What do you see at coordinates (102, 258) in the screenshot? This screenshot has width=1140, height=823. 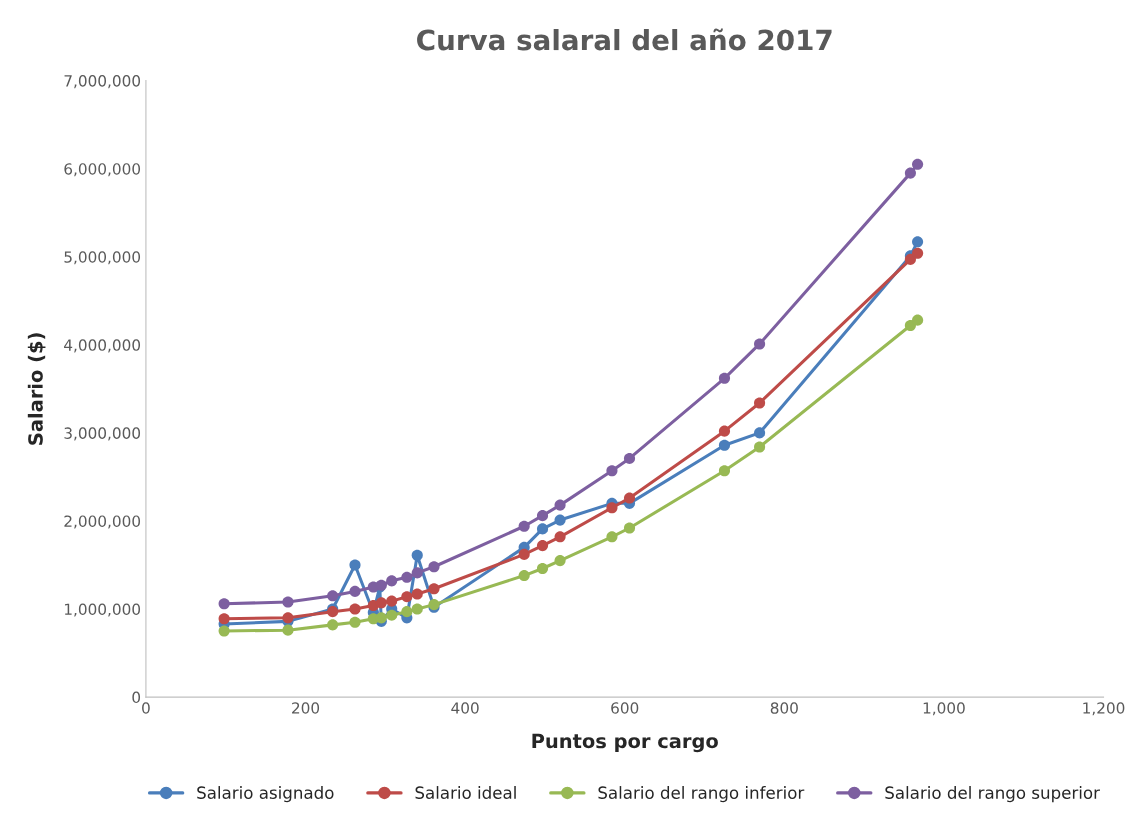 I see `y-tick-label: 5,000,000` at bounding box center [102, 258].